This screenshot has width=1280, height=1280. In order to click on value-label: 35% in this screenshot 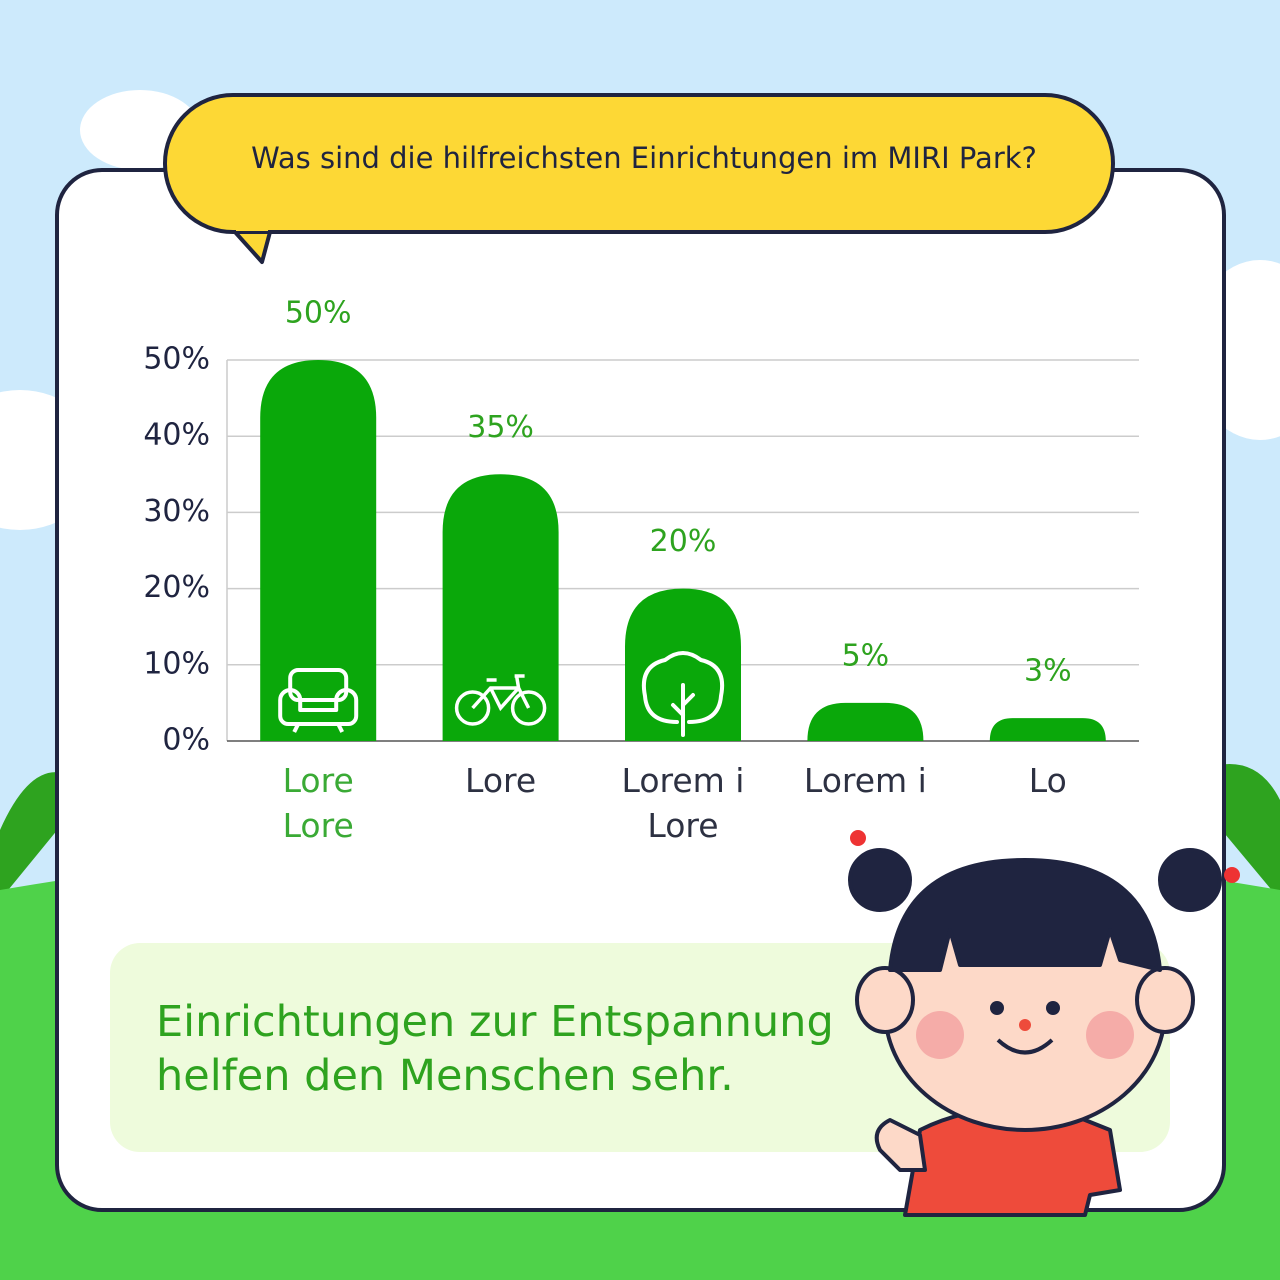, I will do `click(500, 427)`.